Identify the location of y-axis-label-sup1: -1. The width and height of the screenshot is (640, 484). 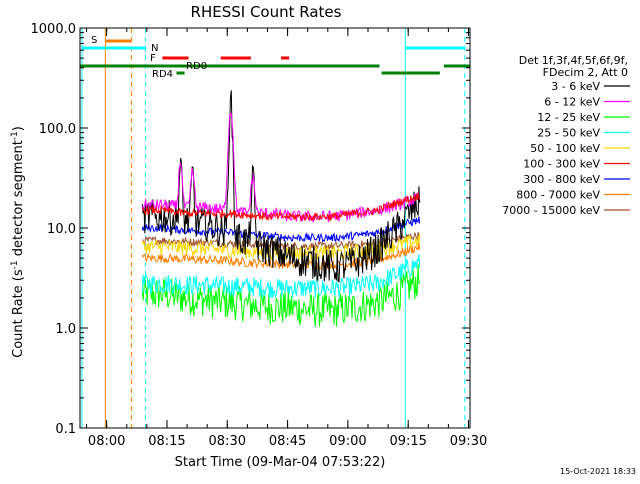
(15, 264).